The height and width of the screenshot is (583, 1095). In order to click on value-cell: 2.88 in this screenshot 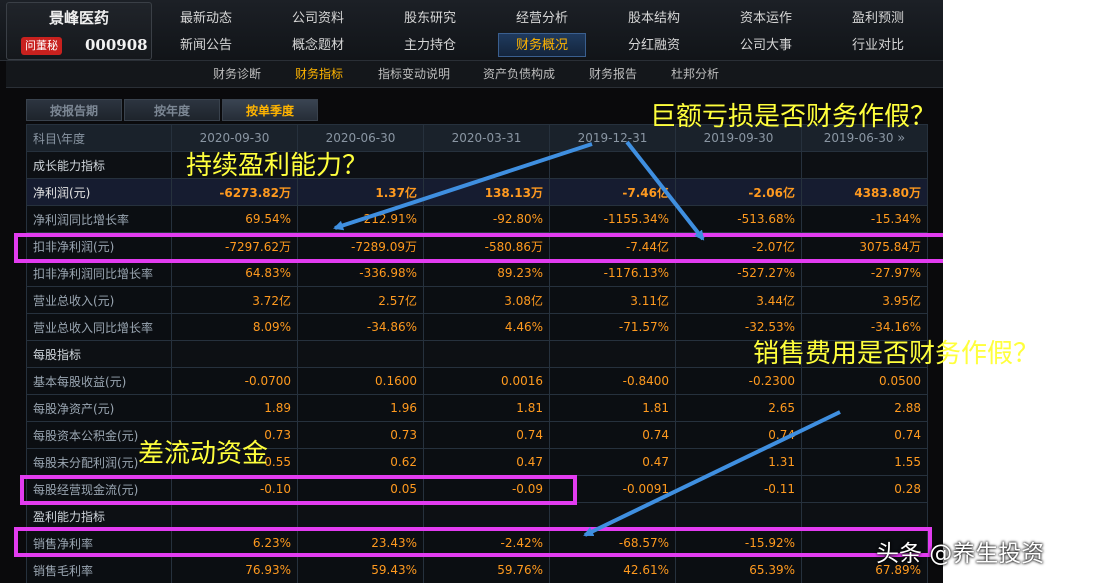, I will do `click(864, 408)`.